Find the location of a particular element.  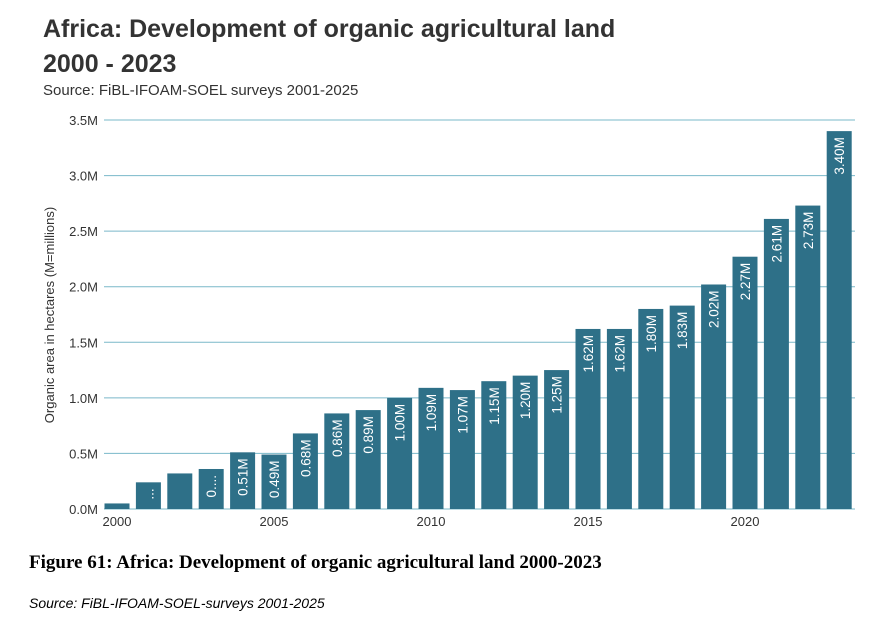

bar-data-label: 0.51M is located at coordinates (243, 477).